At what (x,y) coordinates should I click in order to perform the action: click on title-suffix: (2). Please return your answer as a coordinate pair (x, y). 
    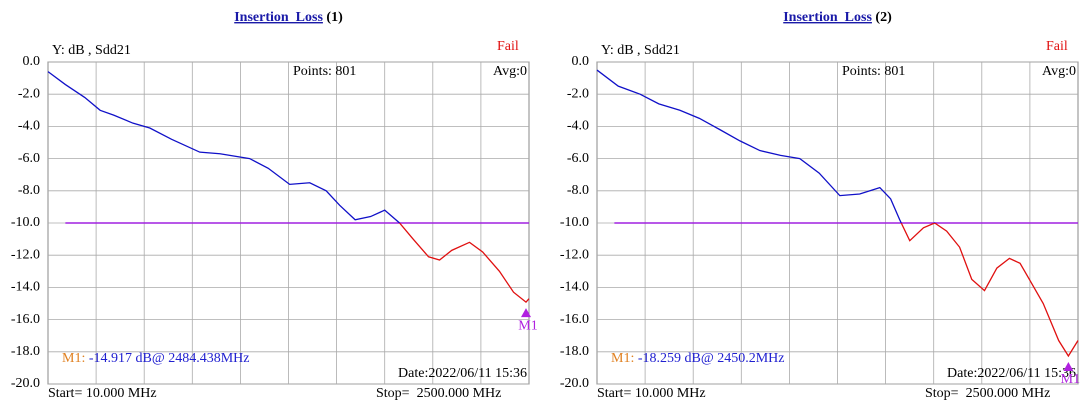
    Looking at the image, I should click on (883, 17).